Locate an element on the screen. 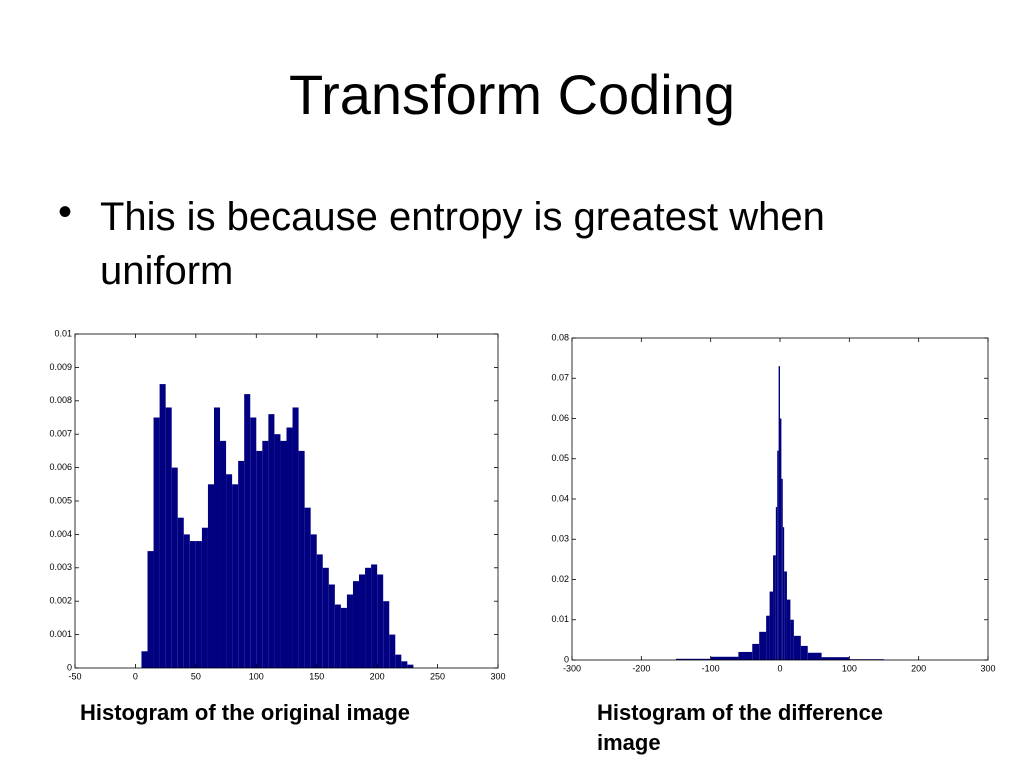  y-tick-label: 0.002 is located at coordinates (60, 601).